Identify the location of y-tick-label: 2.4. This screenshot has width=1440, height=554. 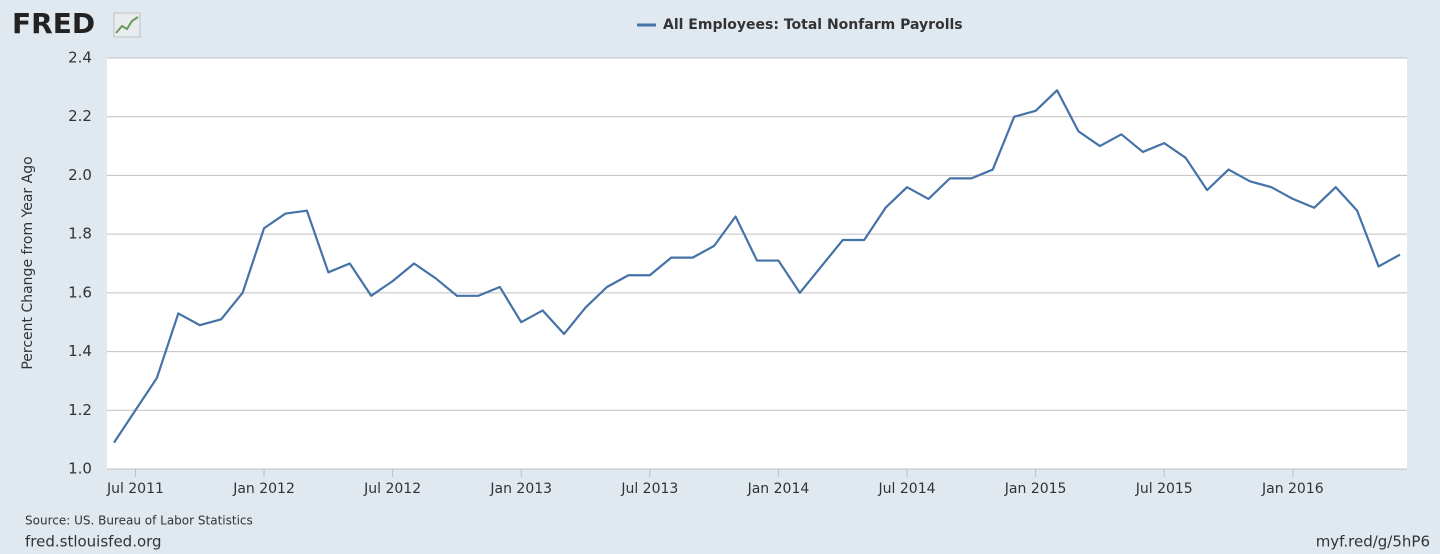
(80, 58).